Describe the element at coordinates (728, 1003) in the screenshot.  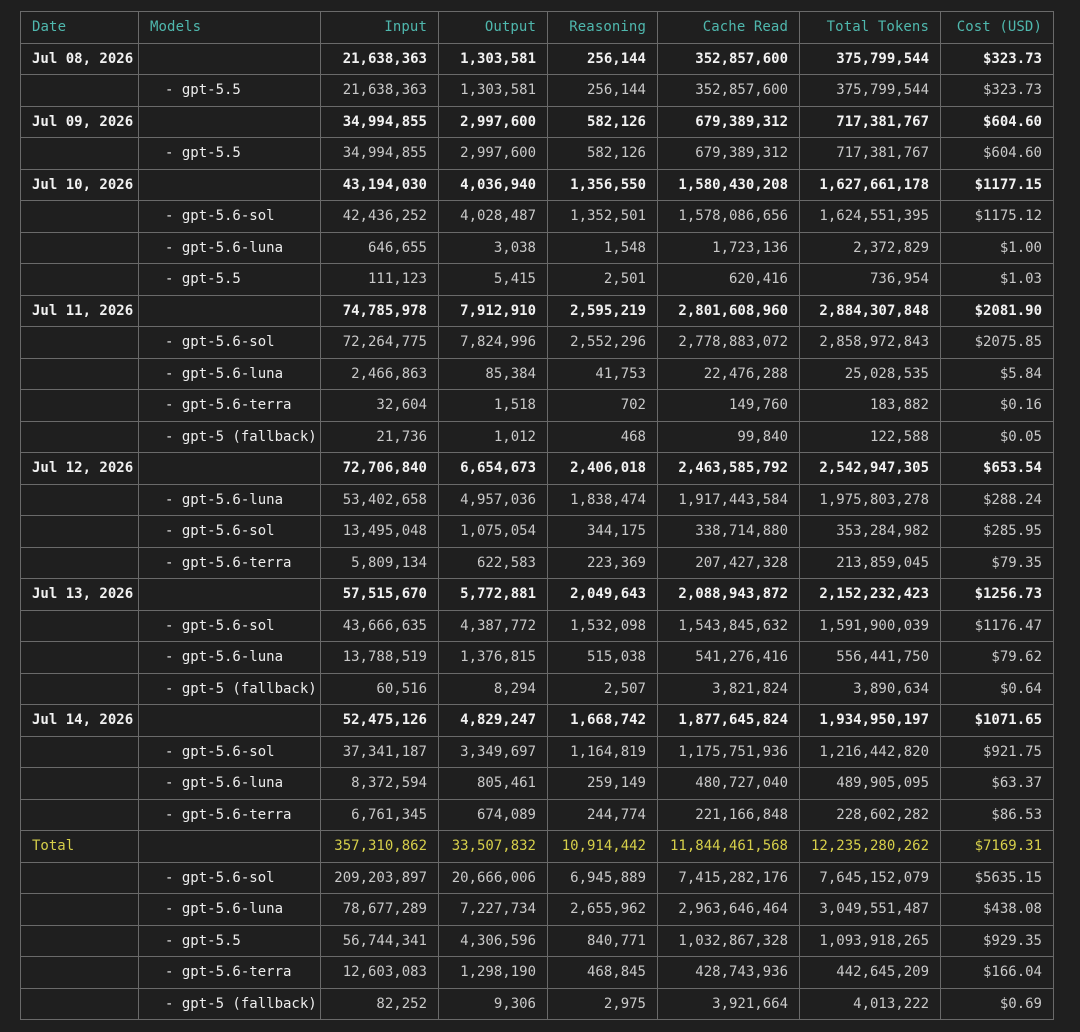
I see `cache-read-cell: 3,921,664` at that location.